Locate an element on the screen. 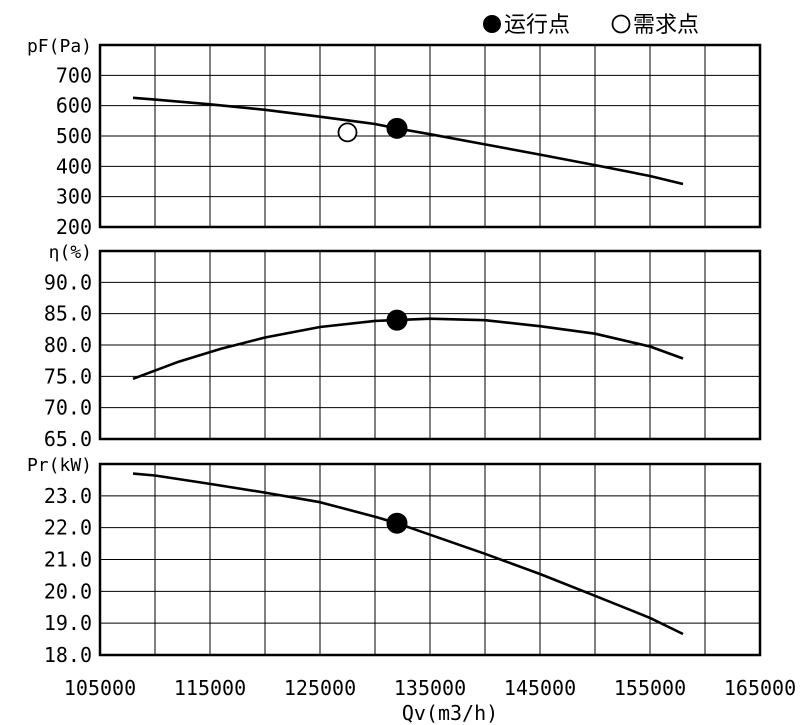  legend-operating-label: 运行点 is located at coordinates (537, 25).